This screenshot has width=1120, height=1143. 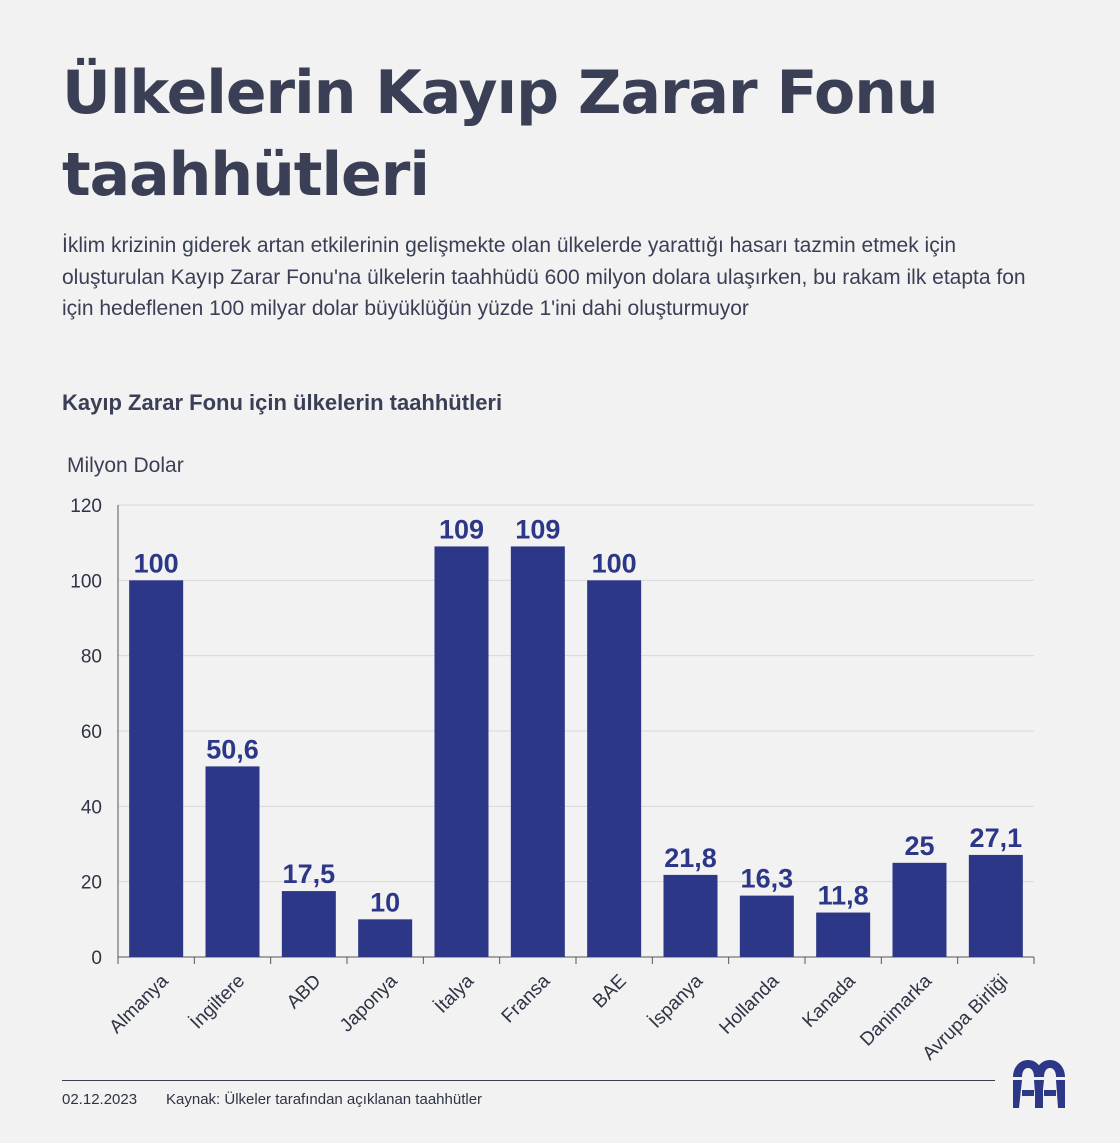 What do you see at coordinates (304, 992) in the screenshot?
I see `x-tick-label: ABD` at bounding box center [304, 992].